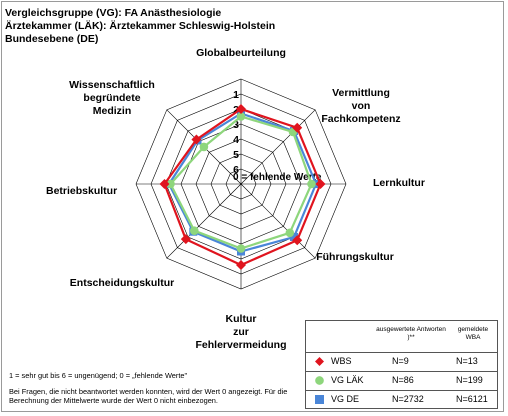  Describe the element at coordinates (469, 380) in the screenshot. I see `legend-n-reported: N=199` at that location.